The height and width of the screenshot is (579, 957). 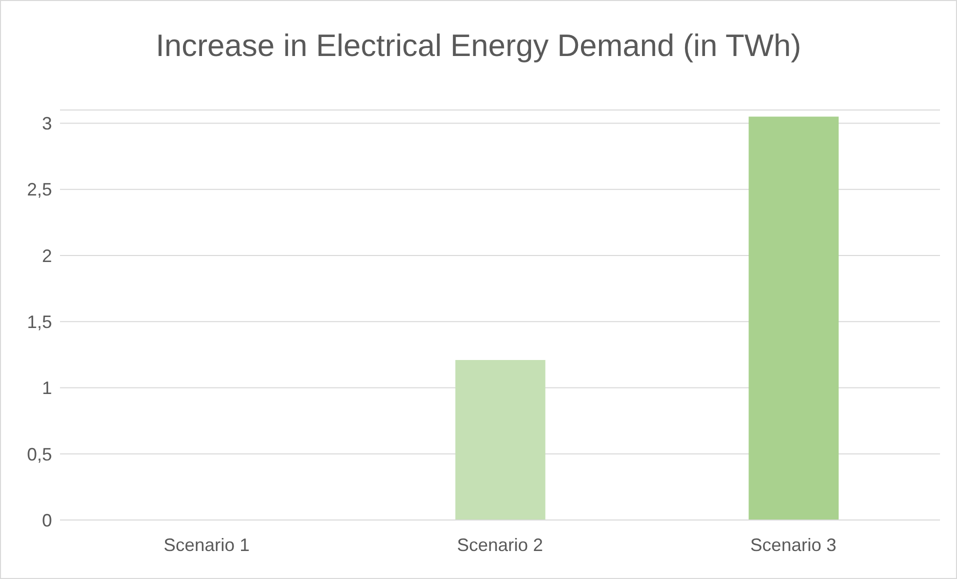 I want to click on y-tick-label: 2, so click(x=47, y=256).